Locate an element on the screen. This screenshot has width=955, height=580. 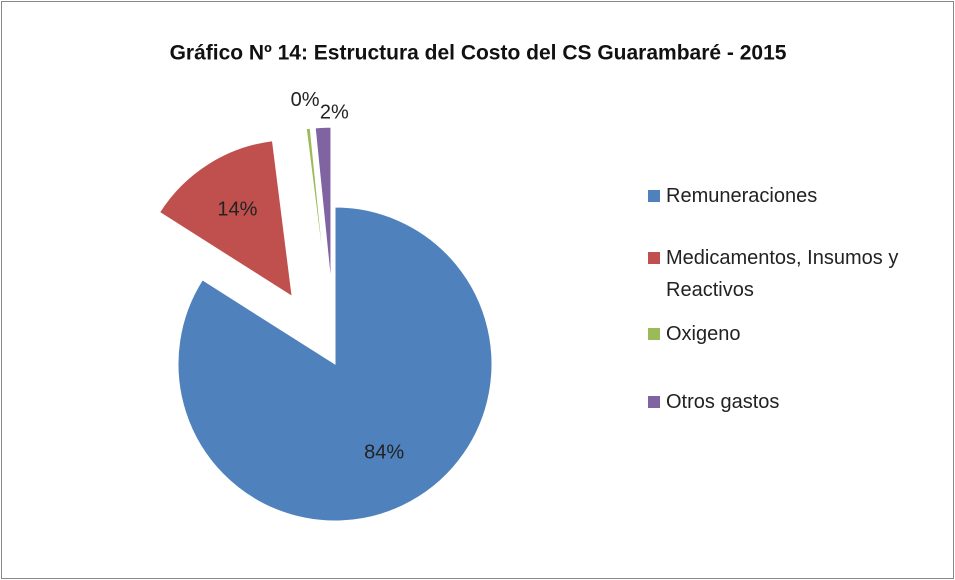
legend-item: Otros gastos is located at coordinates (795, 402).